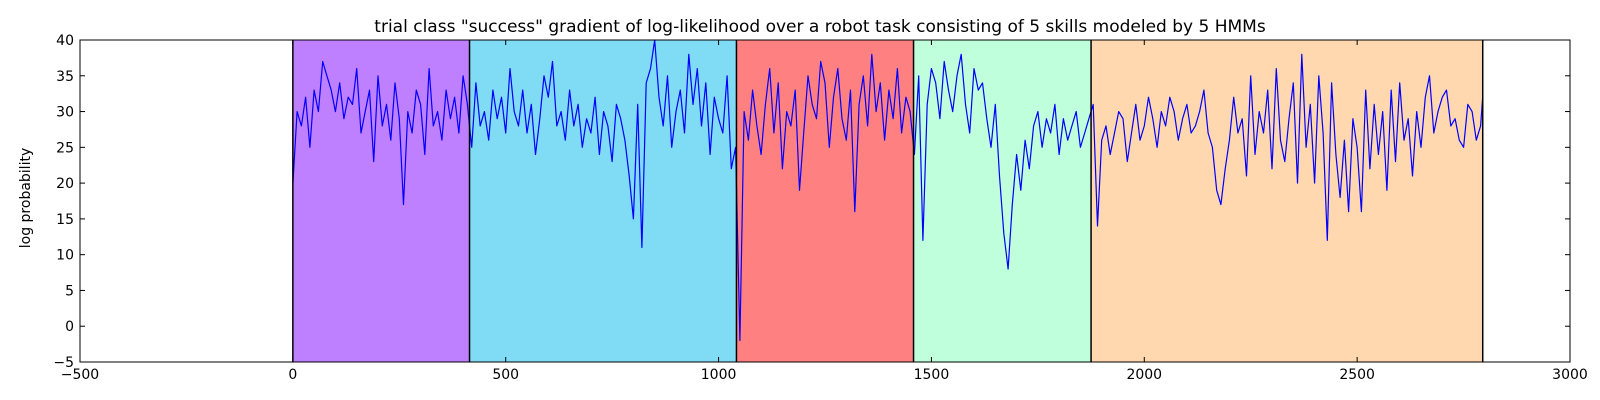 The image size is (1600, 400). What do you see at coordinates (63, 363) in the screenshot?
I see `y-tick-label: −5` at bounding box center [63, 363].